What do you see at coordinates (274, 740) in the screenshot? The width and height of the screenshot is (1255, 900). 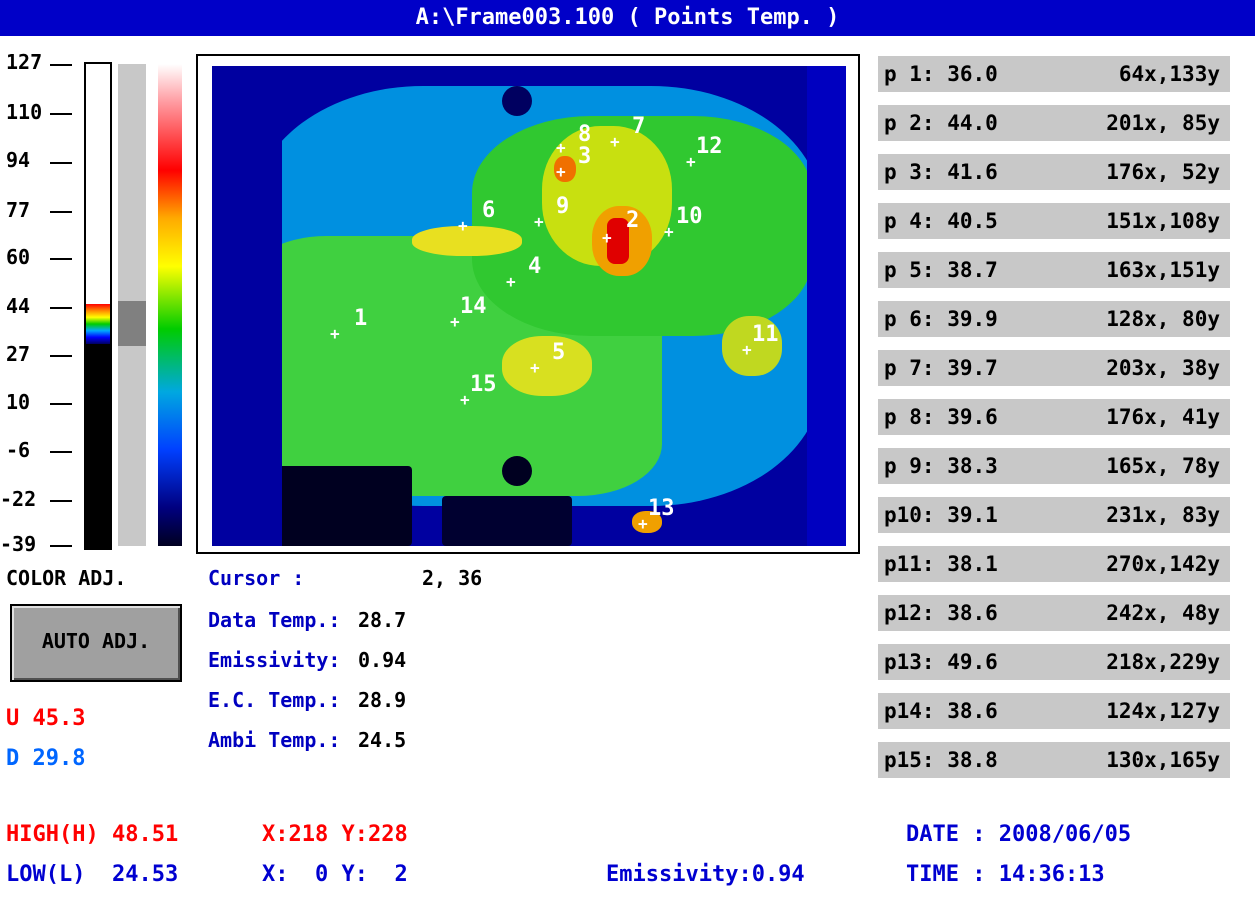 I see `ambi-temp-label: Ambi Temp.:` at bounding box center [274, 740].